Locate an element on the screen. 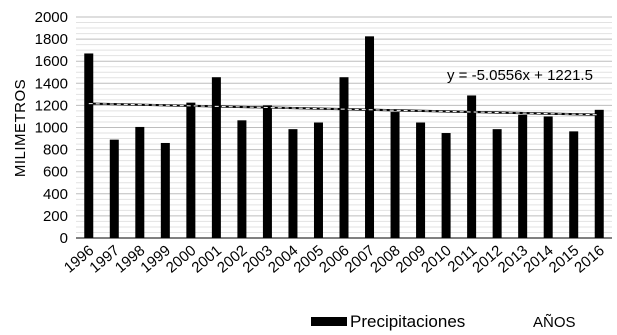 The width and height of the screenshot is (617, 335). y-tick-label: 400 is located at coordinates (55, 194).